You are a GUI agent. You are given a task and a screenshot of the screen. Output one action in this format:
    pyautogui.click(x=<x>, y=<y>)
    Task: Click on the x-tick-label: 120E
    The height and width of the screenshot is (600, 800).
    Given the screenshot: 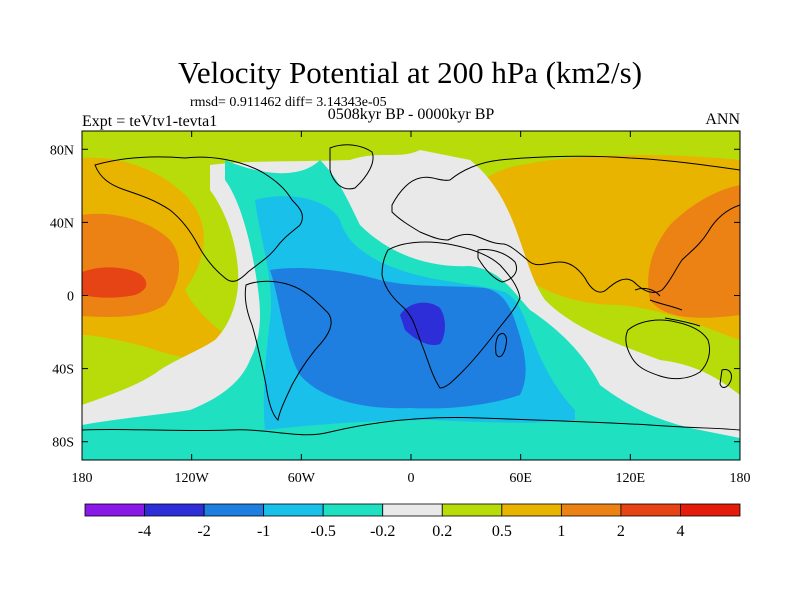 What is the action you would take?
    pyautogui.click(x=631, y=478)
    